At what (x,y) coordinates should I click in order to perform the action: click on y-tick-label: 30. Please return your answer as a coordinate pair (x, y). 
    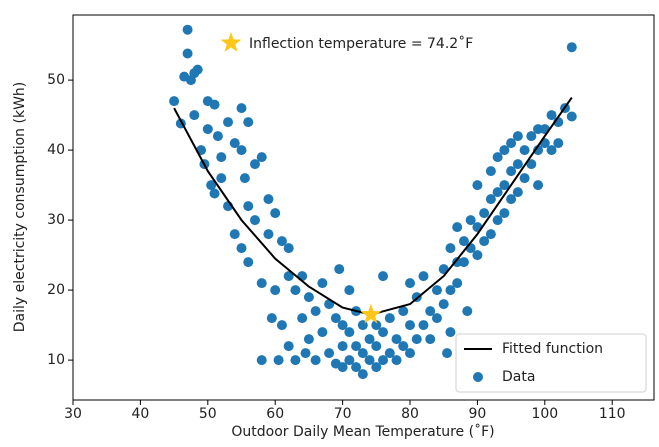
    Looking at the image, I should click on (56, 220).